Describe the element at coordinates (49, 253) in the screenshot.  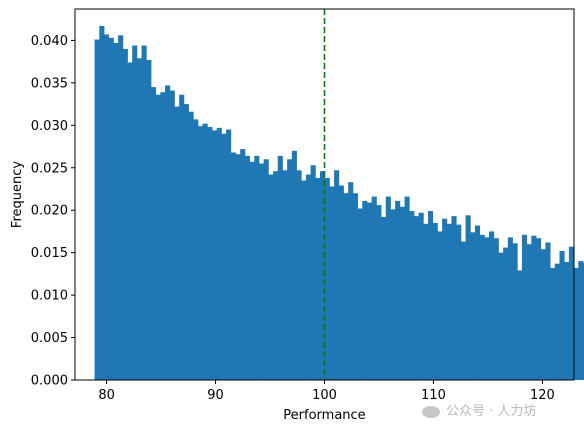
I see `y-tick-label: 0.015` at that location.